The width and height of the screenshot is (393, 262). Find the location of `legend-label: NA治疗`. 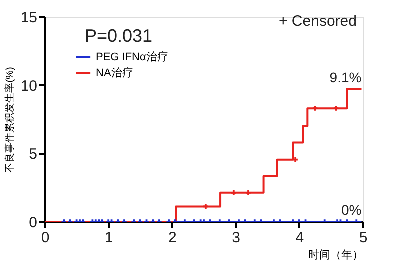

legend-label: NA治疗 is located at coordinates (115, 73).